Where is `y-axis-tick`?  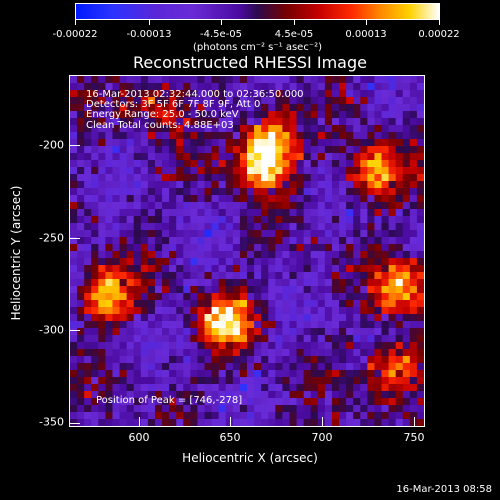
y-axis-tick is located at coordinates (75, 423).